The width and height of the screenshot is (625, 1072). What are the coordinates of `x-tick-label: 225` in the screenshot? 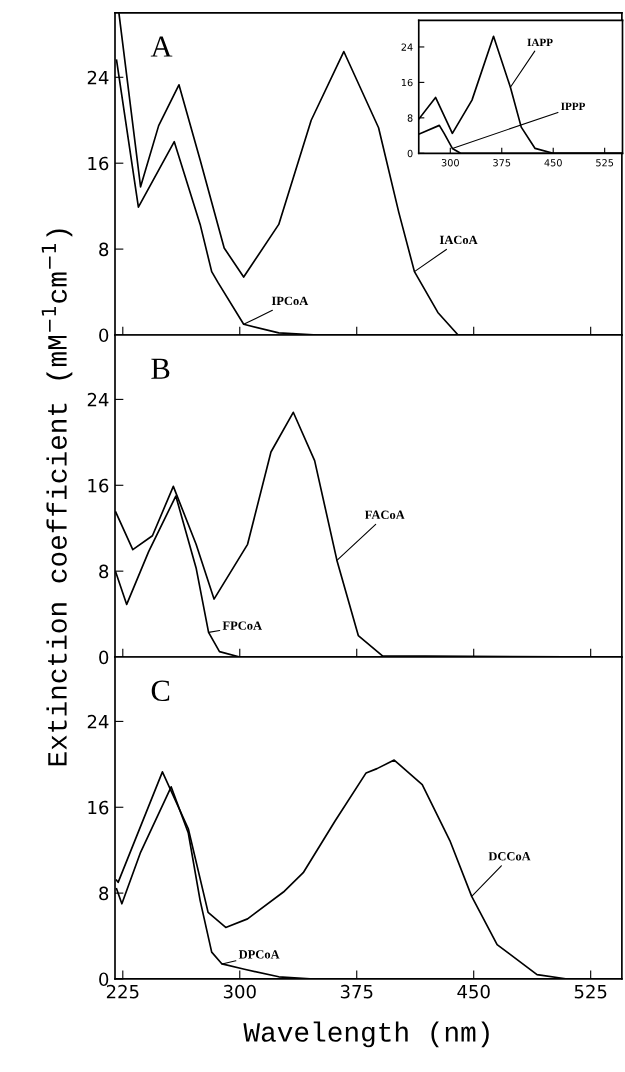 It's located at (122, 991).